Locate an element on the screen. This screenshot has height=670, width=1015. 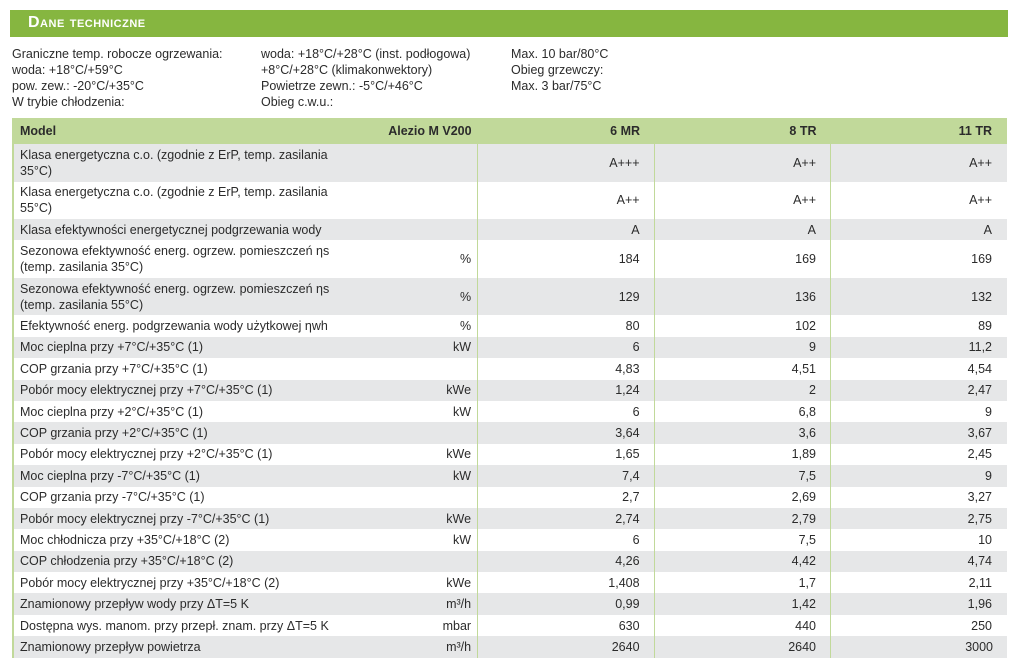
info-line: Max. 10 bar/80°C is located at coordinates (560, 54).